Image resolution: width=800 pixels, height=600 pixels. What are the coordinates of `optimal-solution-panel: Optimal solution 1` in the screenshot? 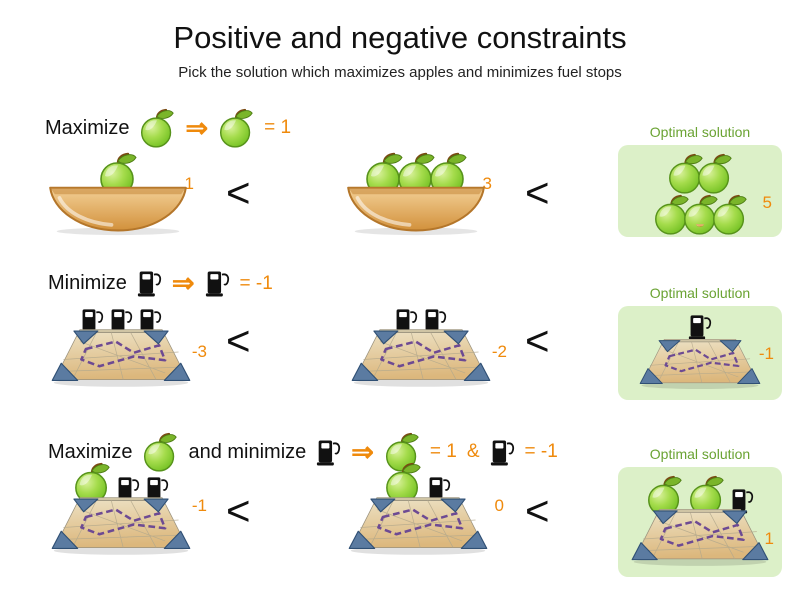 It's located at (700, 511).